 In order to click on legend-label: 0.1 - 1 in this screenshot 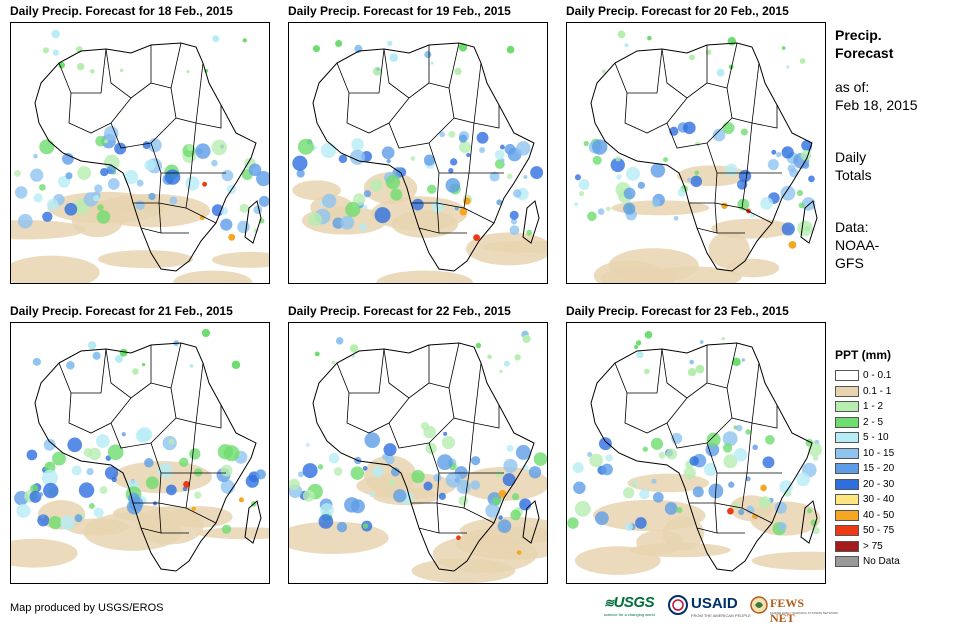, I will do `click(877, 391)`.